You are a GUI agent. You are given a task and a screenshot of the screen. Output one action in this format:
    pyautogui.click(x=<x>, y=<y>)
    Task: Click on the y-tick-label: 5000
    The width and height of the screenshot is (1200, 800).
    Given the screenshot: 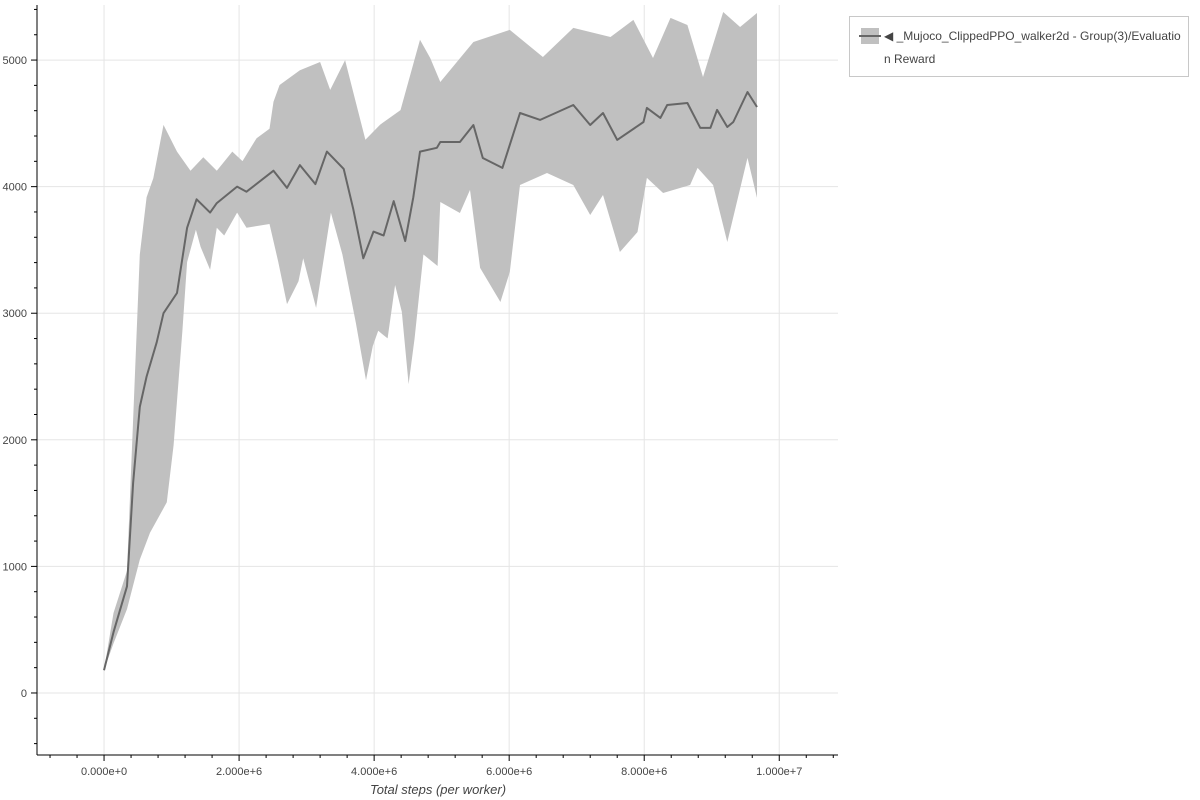 What is the action you would take?
    pyautogui.click(x=15, y=61)
    